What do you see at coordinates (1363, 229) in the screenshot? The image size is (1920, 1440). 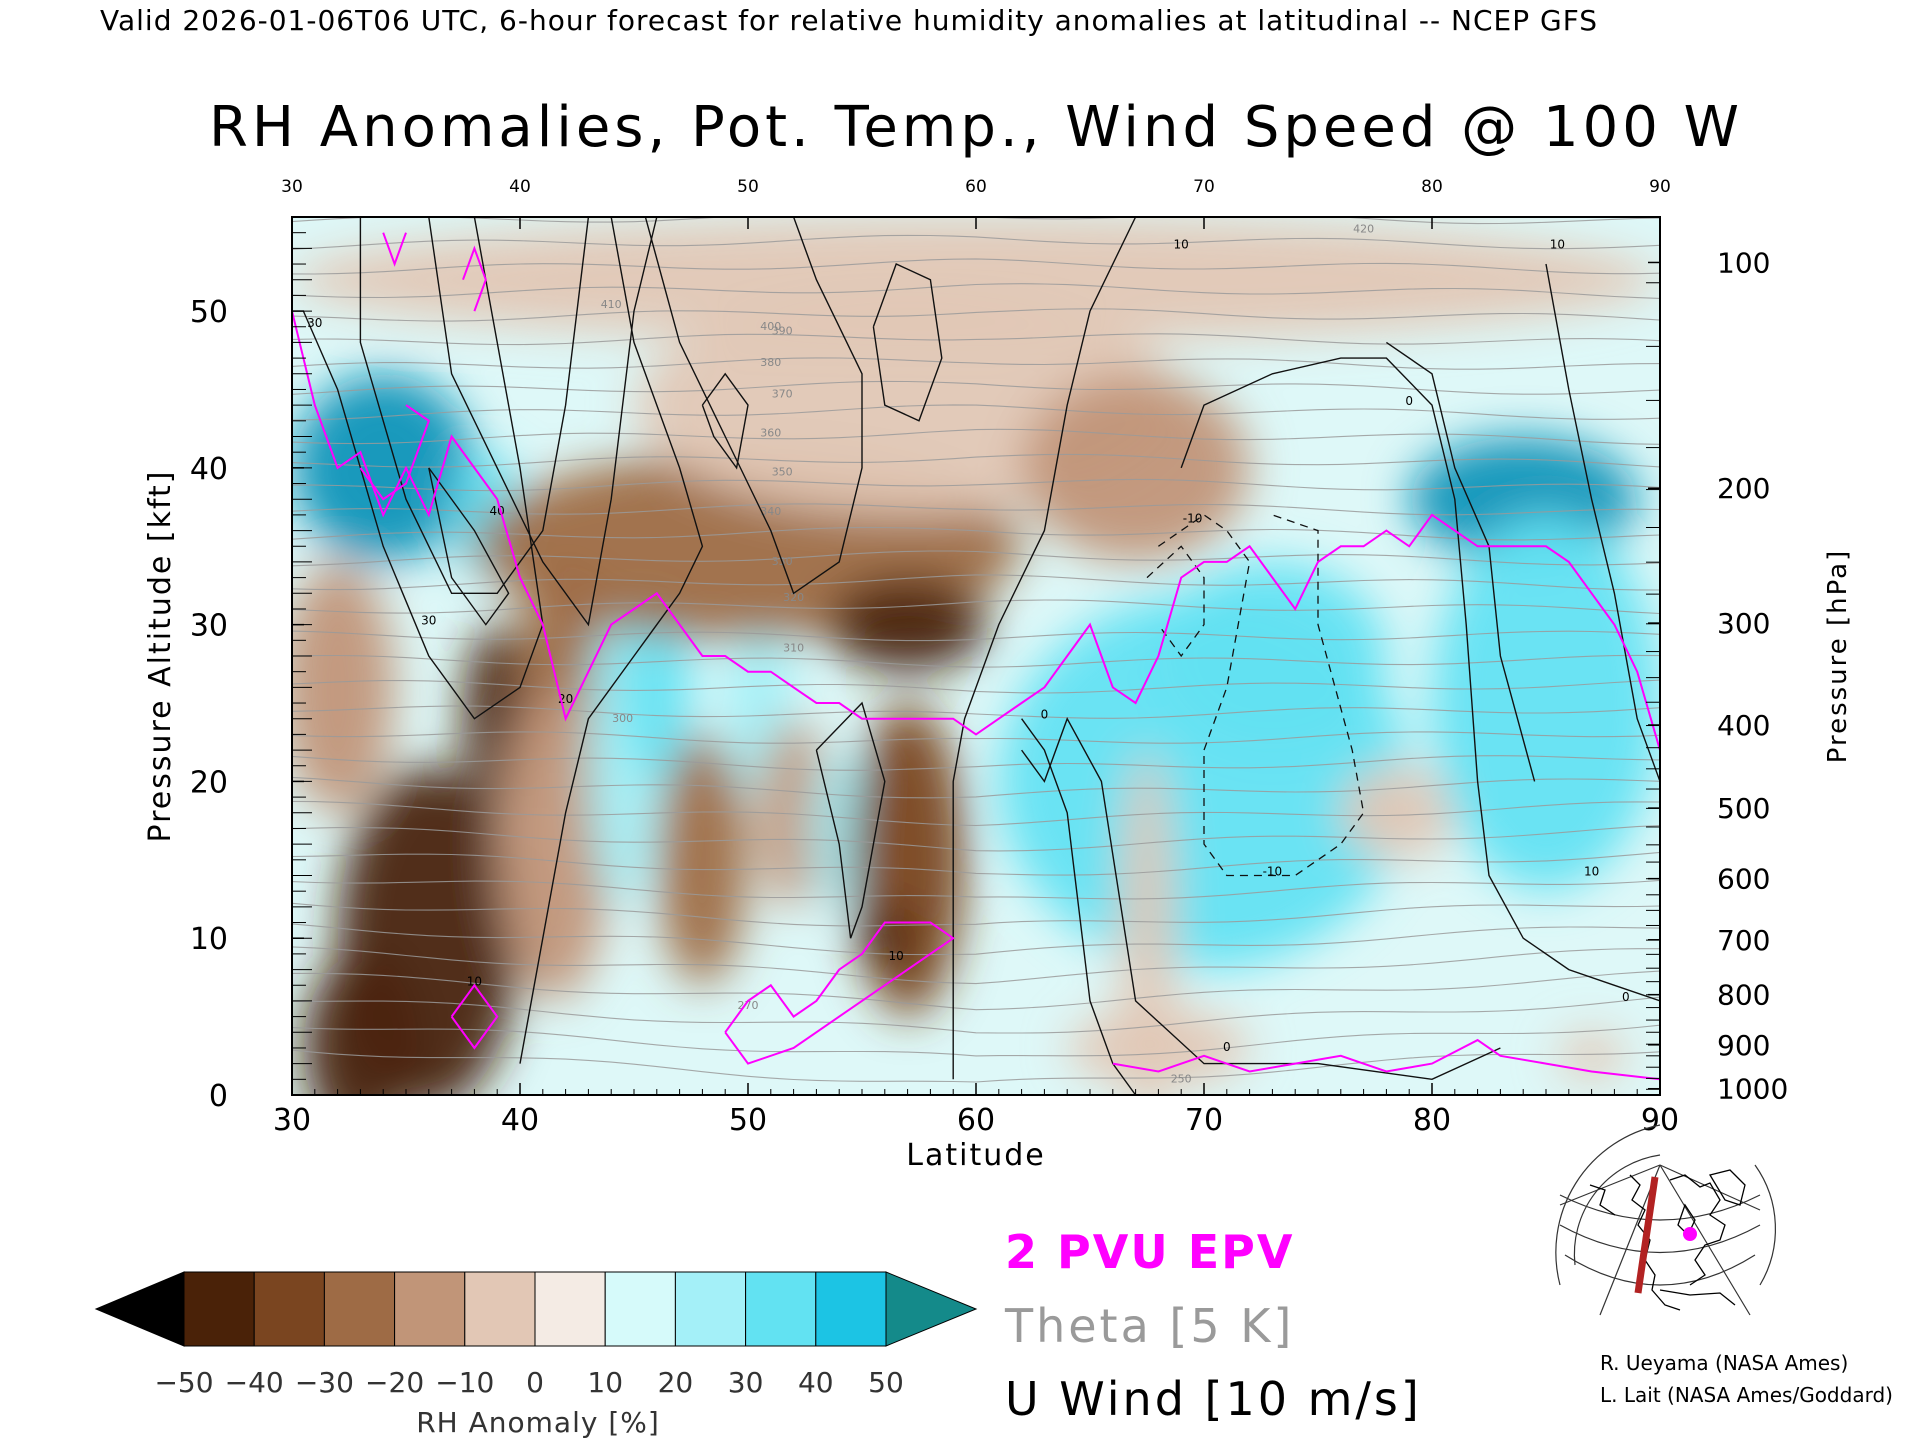 I see `theta-label-420: 420` at bounding box center [1363, 229].